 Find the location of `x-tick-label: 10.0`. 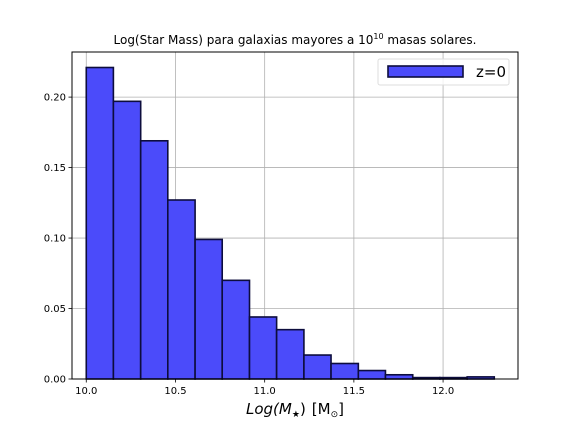

x-tick-label: 10.0 is located at coordinates (86, 391).